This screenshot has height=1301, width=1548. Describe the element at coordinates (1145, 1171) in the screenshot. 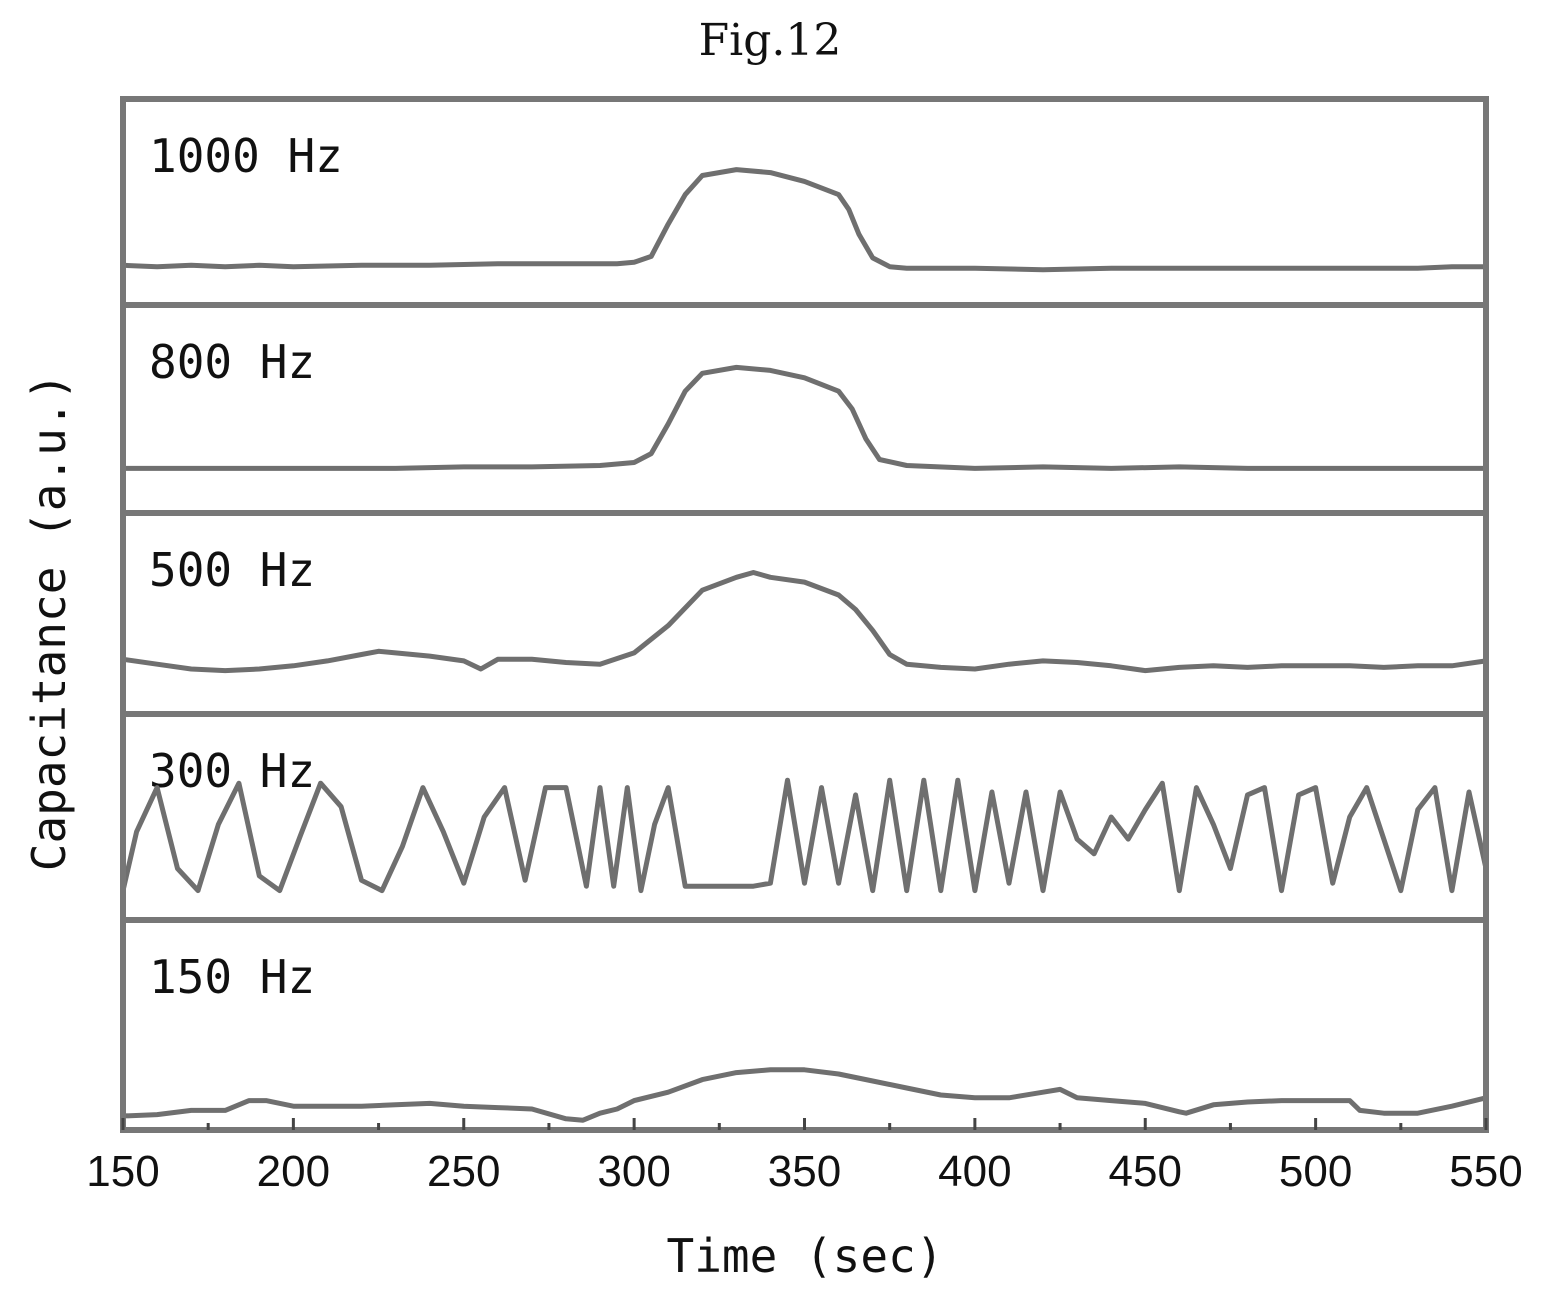

I see `x-tick-label: 450` at that location.